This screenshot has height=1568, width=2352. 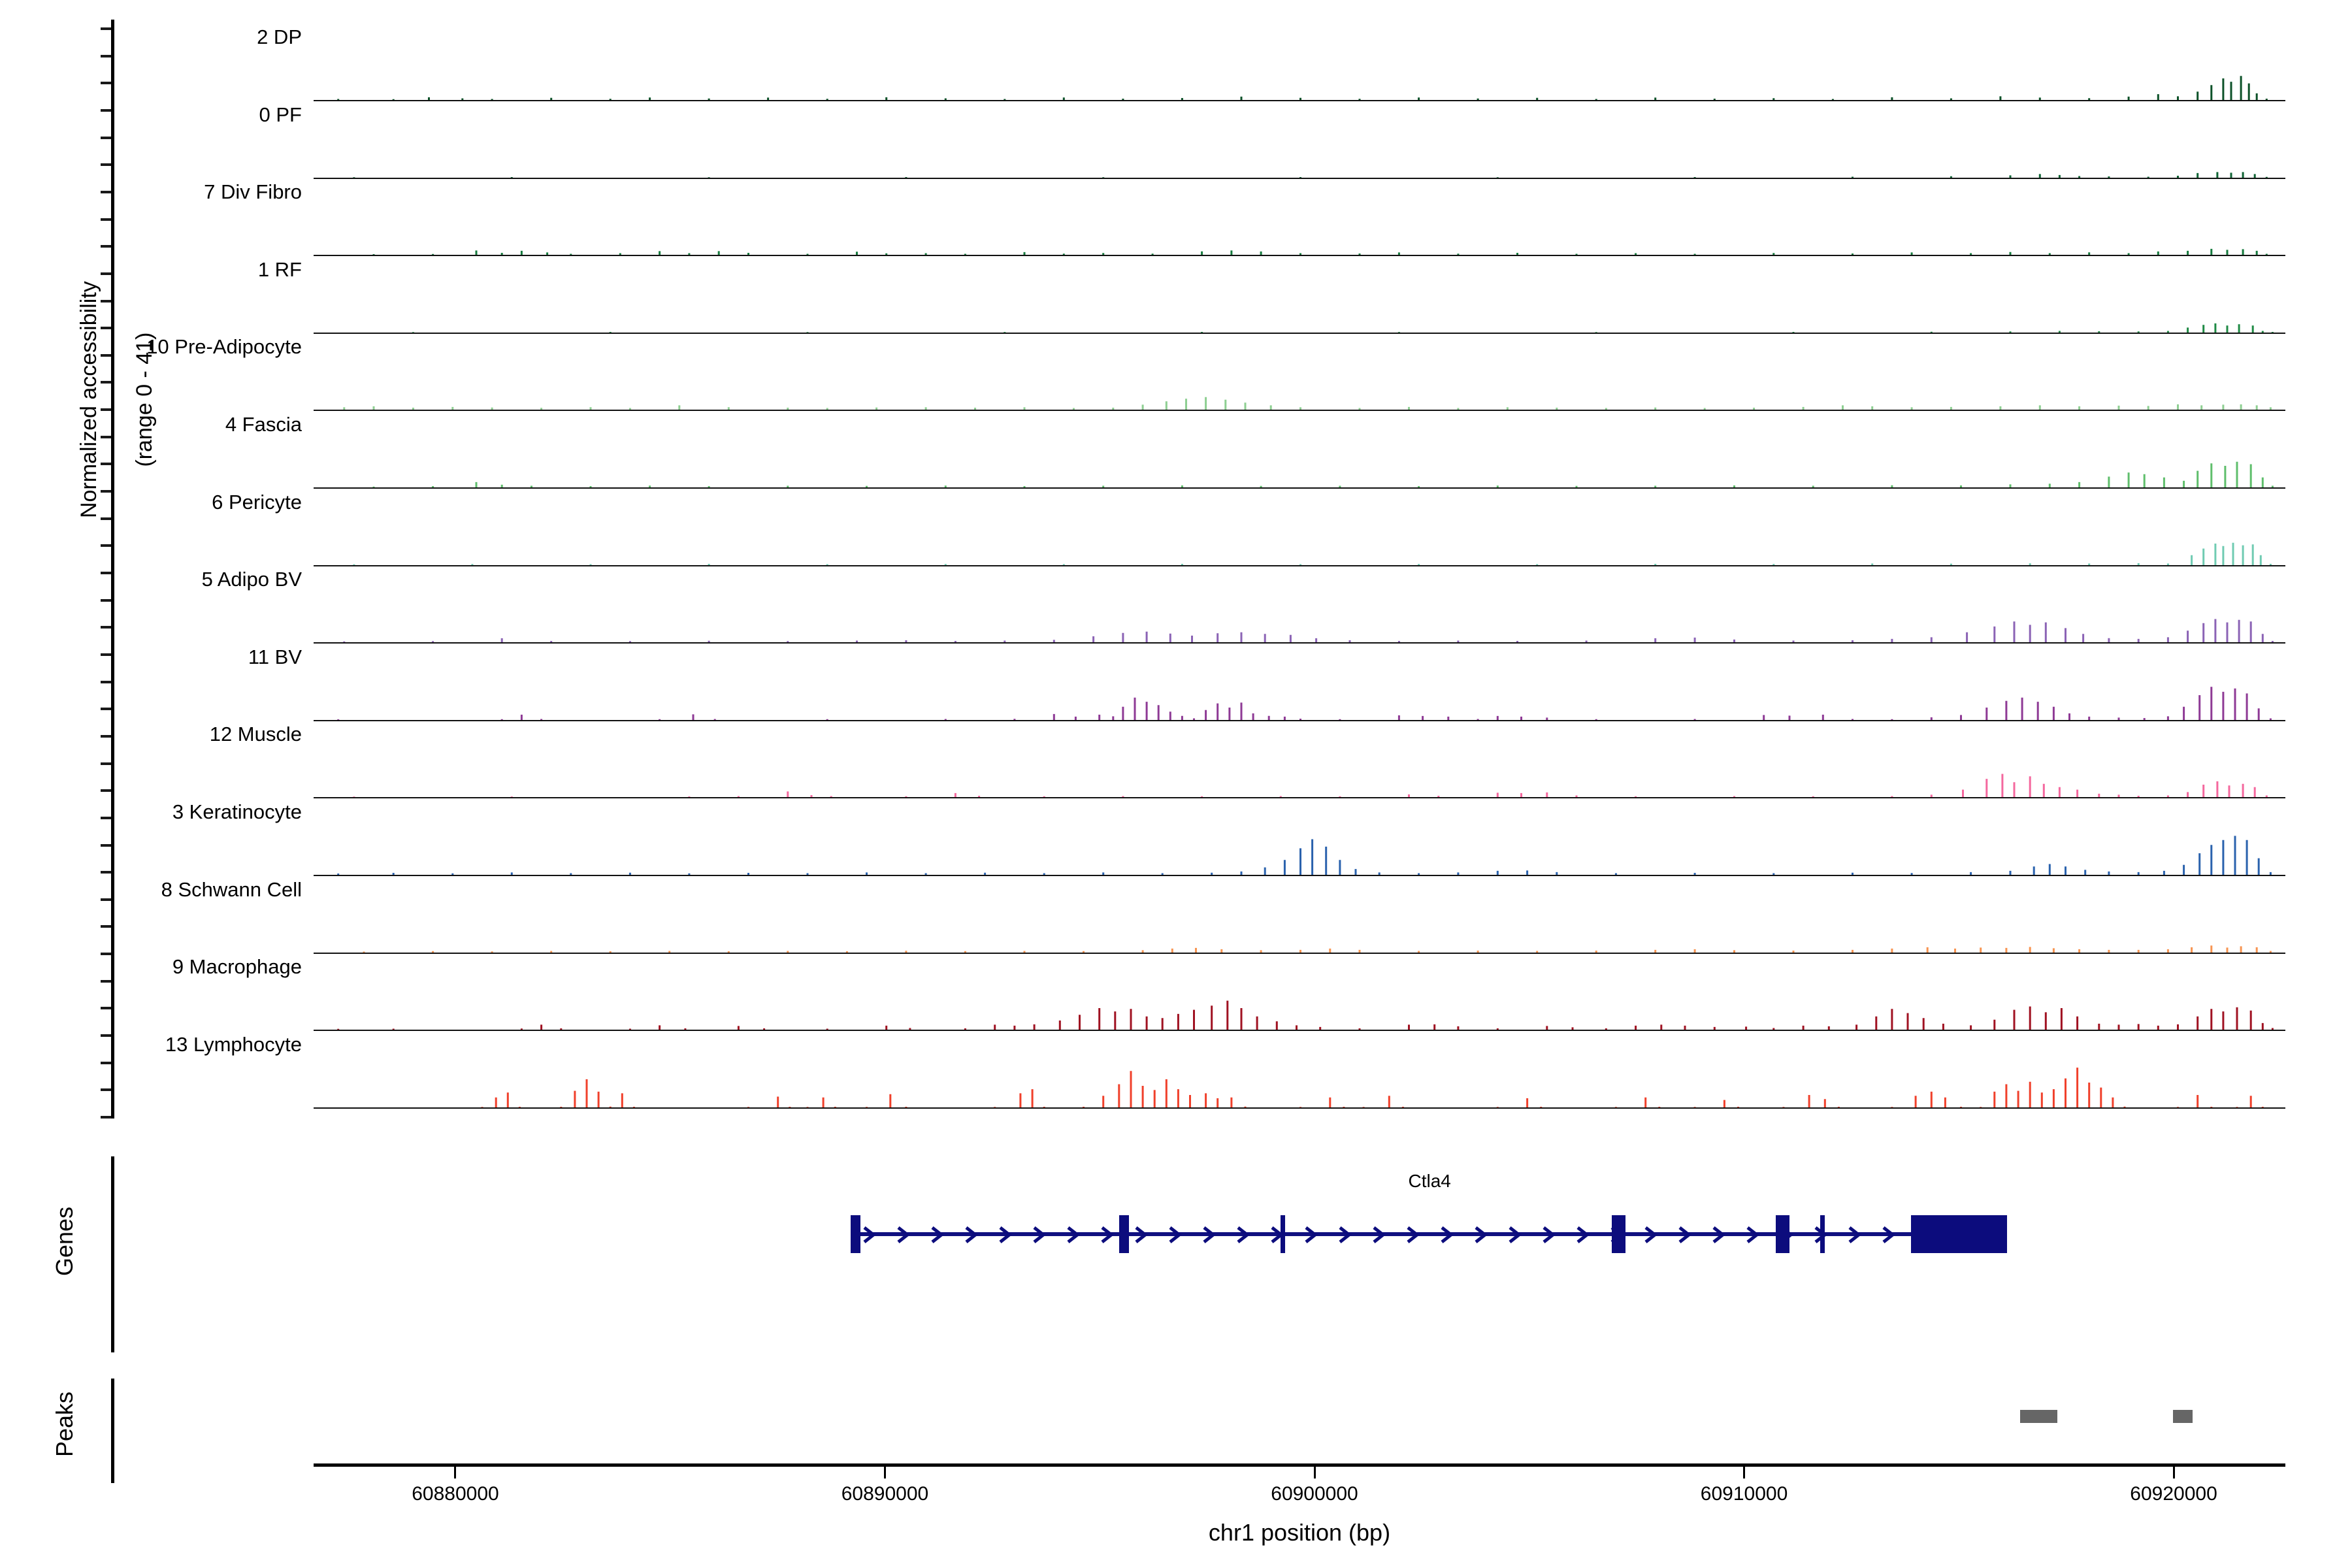 I want to click on genes-panel-spine, so click(x=112, y=1254).